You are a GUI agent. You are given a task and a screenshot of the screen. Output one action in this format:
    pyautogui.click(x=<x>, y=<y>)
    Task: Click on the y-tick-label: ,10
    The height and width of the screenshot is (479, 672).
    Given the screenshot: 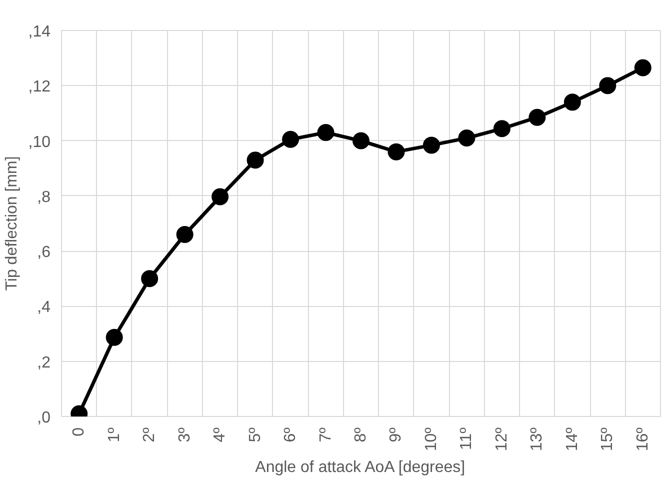 What is the action you would take?
    pyautogui.click(x=39, y=142)
    